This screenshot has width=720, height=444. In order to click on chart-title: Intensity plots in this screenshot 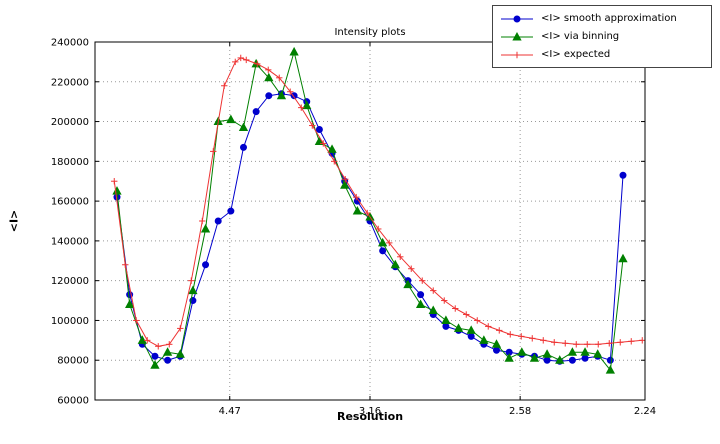, I will do `click(370, 32)`.